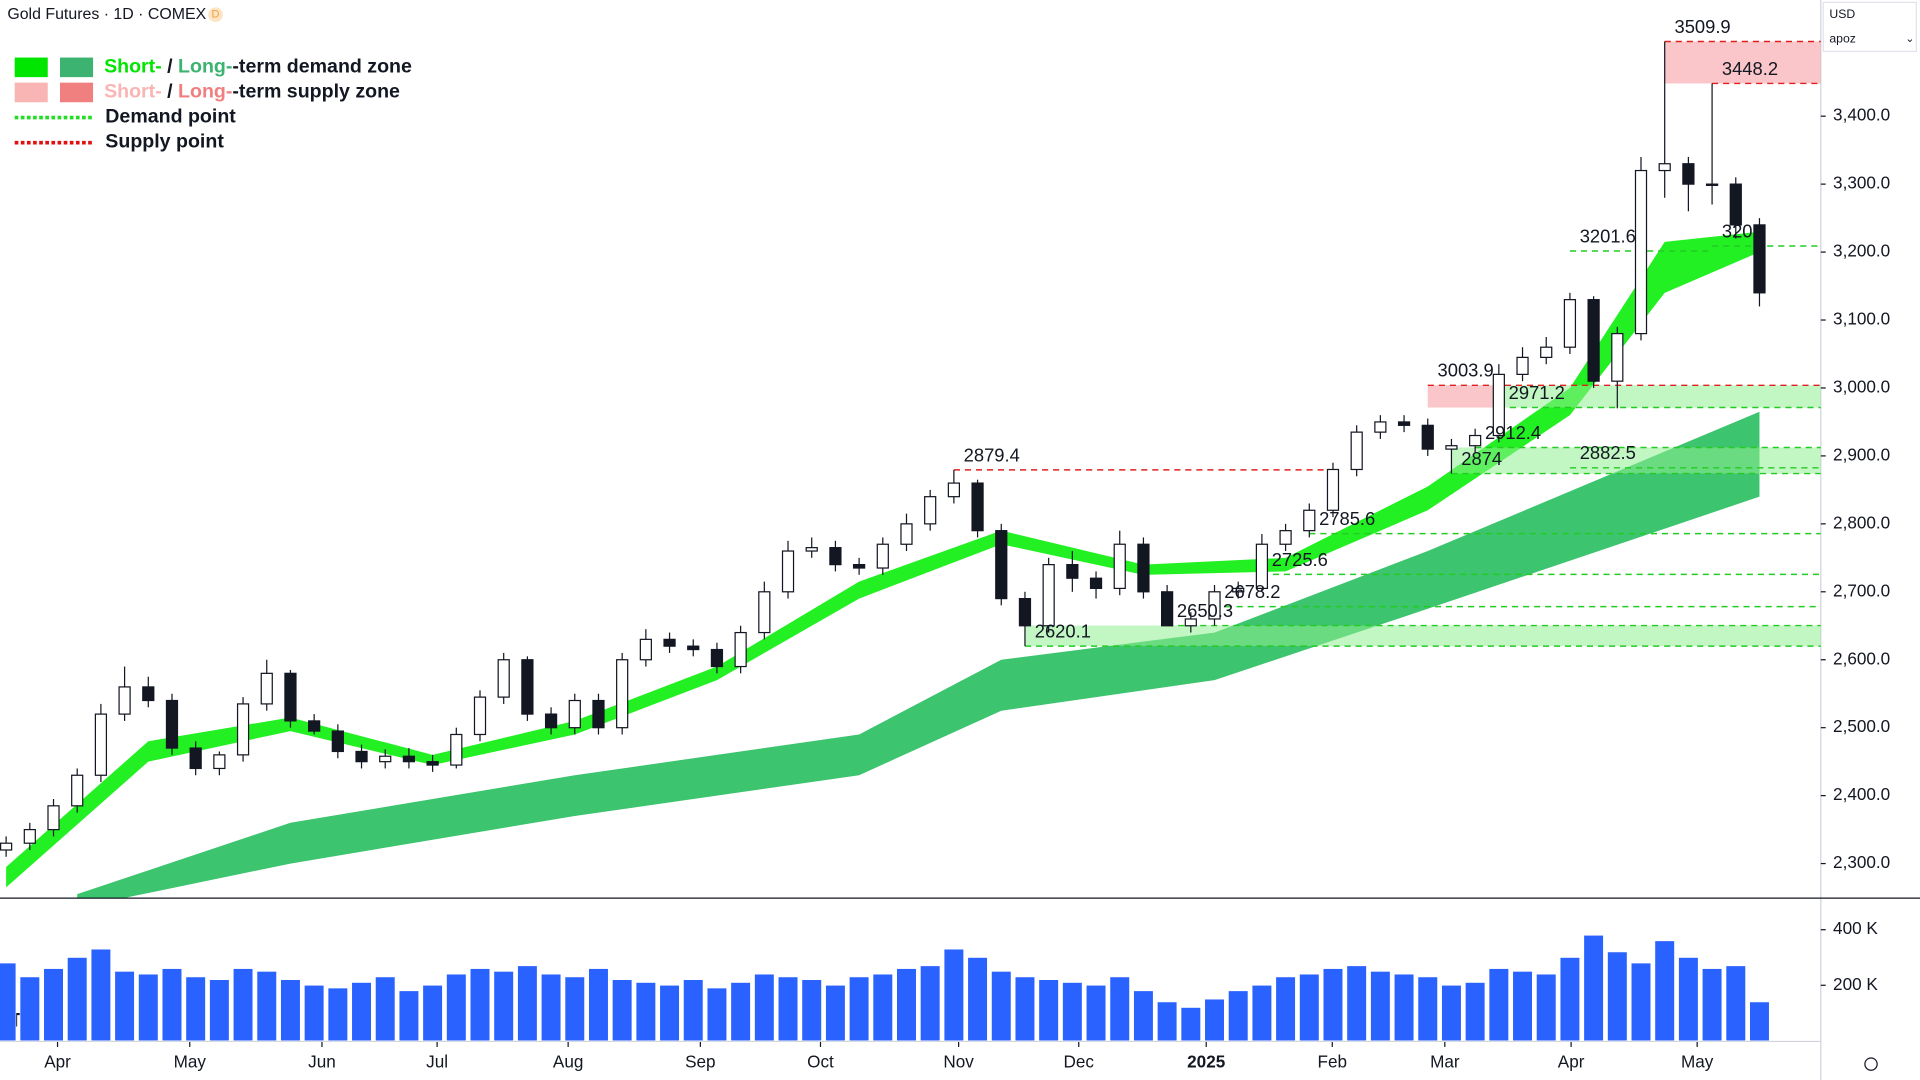 Image resolution: width=1920 pixels, height=1080 pixels. I want to click on level-label: 2874, so click(1481, 458).